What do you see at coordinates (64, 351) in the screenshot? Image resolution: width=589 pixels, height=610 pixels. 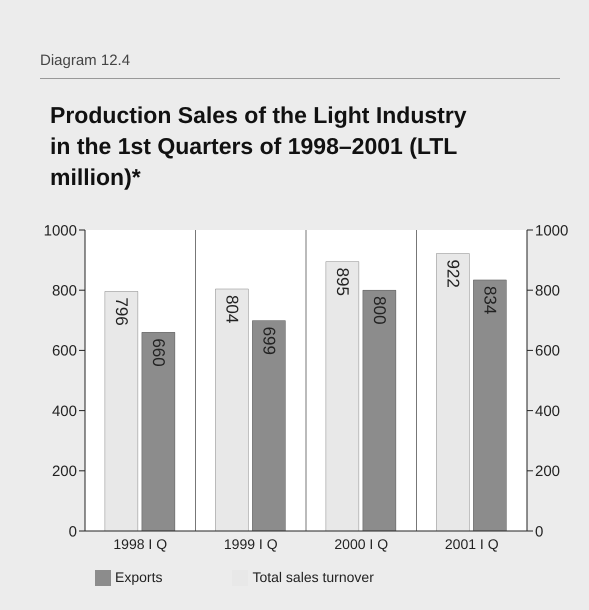 I see `y-tick-label: 600` at bounding box center [64, 351].